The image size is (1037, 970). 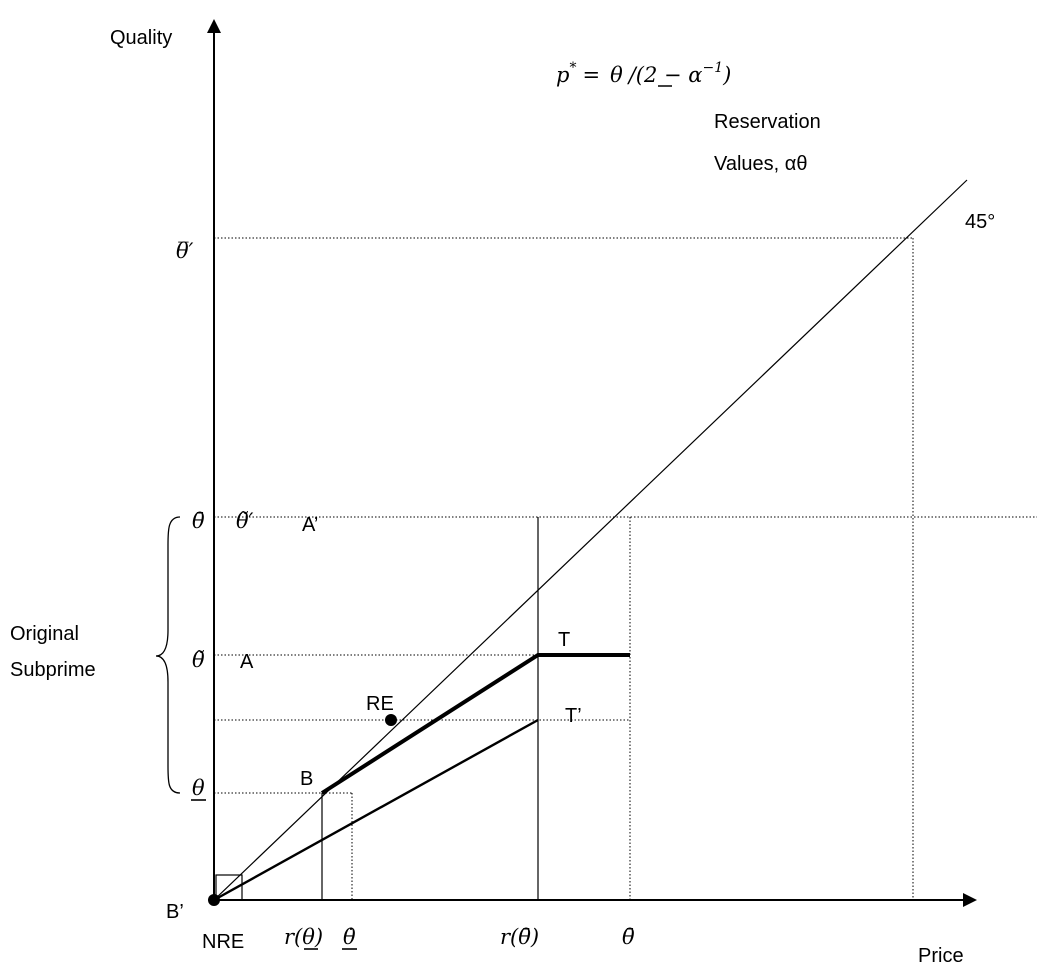 I want to click on xtick-r-theta-bar: r(θ̄), so click(x=519, y=937).